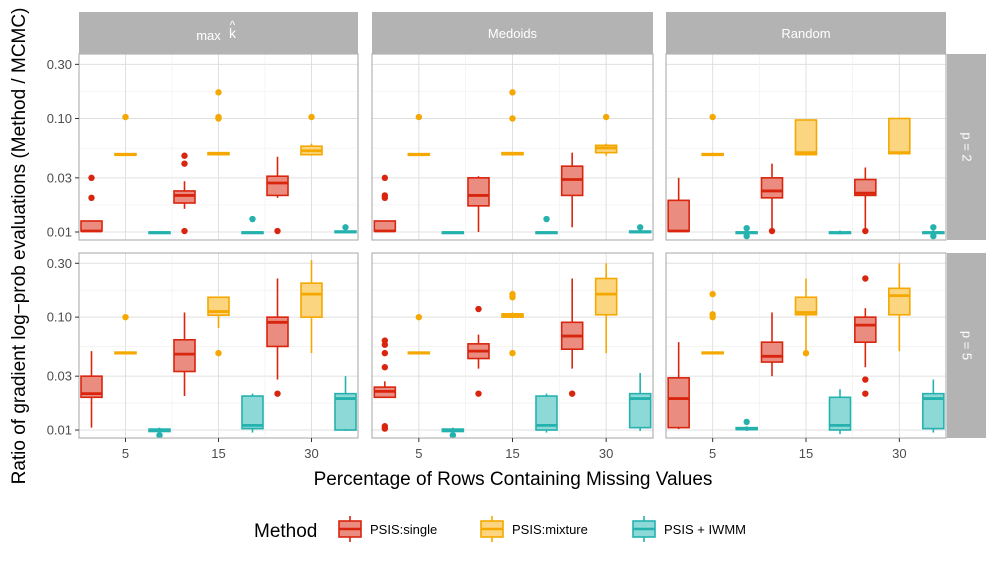 The image size is (996, 561). I want to click on x-tick-label: 5, so click(125, 453).